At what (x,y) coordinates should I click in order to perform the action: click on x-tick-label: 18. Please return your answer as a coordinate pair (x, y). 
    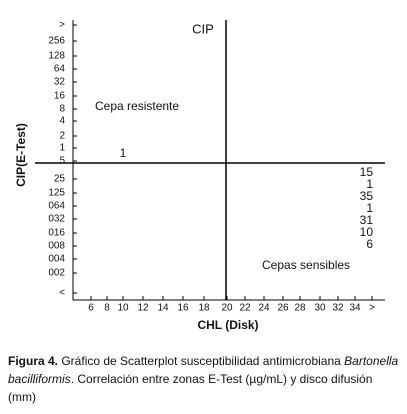
    Looking at the image, I should click on (204, 308).